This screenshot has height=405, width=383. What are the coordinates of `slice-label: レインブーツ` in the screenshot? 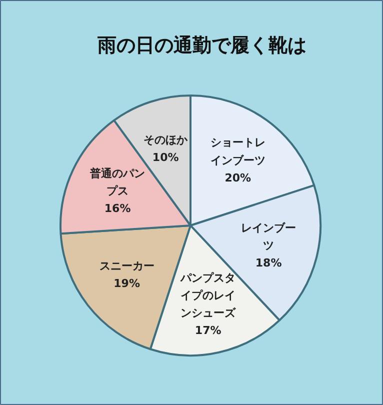 It's located at (268, 236).